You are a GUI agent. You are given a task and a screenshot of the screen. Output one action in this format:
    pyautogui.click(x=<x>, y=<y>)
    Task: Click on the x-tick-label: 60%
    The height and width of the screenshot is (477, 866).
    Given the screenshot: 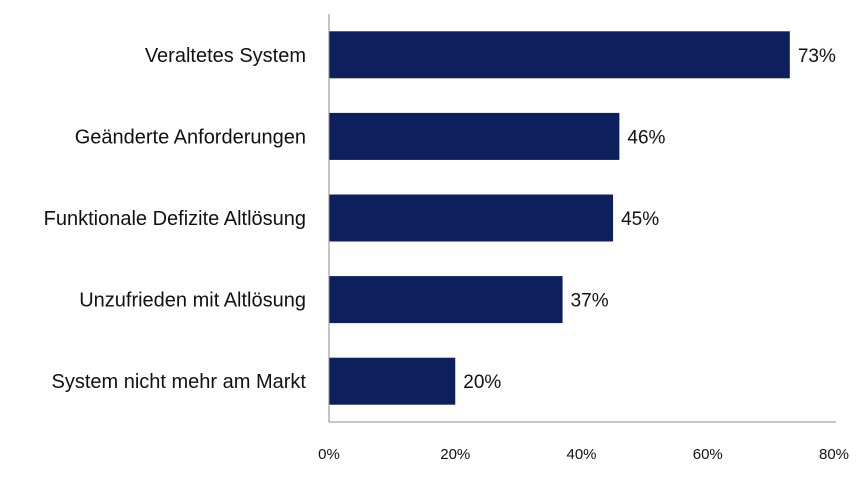 What is the action you would take?
    pyautogui.click(x=708, y=454)
    